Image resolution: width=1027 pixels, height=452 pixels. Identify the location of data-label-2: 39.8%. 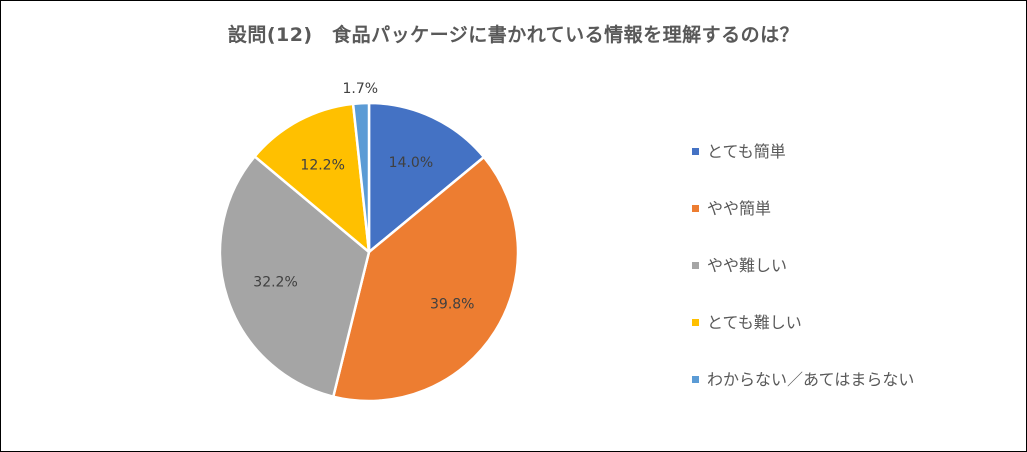
(452, 304).